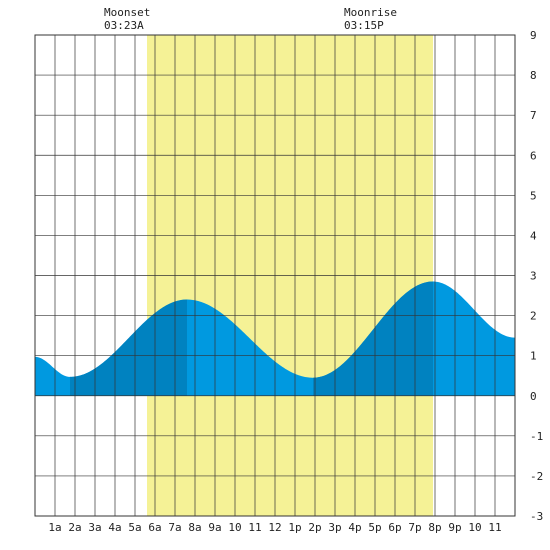  I want to click on x-tick-label: 3p, so click(334, 527).